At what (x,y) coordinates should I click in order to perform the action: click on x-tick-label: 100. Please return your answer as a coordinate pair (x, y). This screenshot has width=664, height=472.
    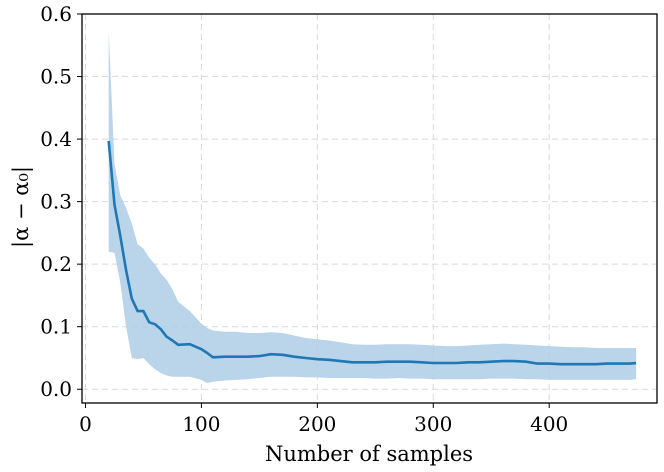
    Looking at the image, I should click on (201, 424).